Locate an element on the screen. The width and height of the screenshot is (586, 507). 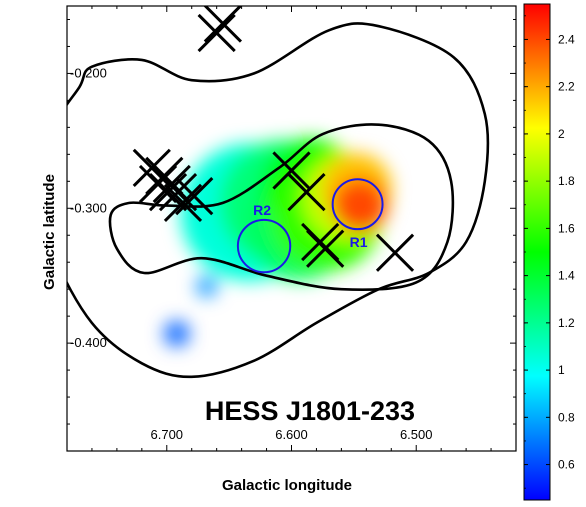
colorbar-tick-label: 1.4 is located at coordinates (566, 276).